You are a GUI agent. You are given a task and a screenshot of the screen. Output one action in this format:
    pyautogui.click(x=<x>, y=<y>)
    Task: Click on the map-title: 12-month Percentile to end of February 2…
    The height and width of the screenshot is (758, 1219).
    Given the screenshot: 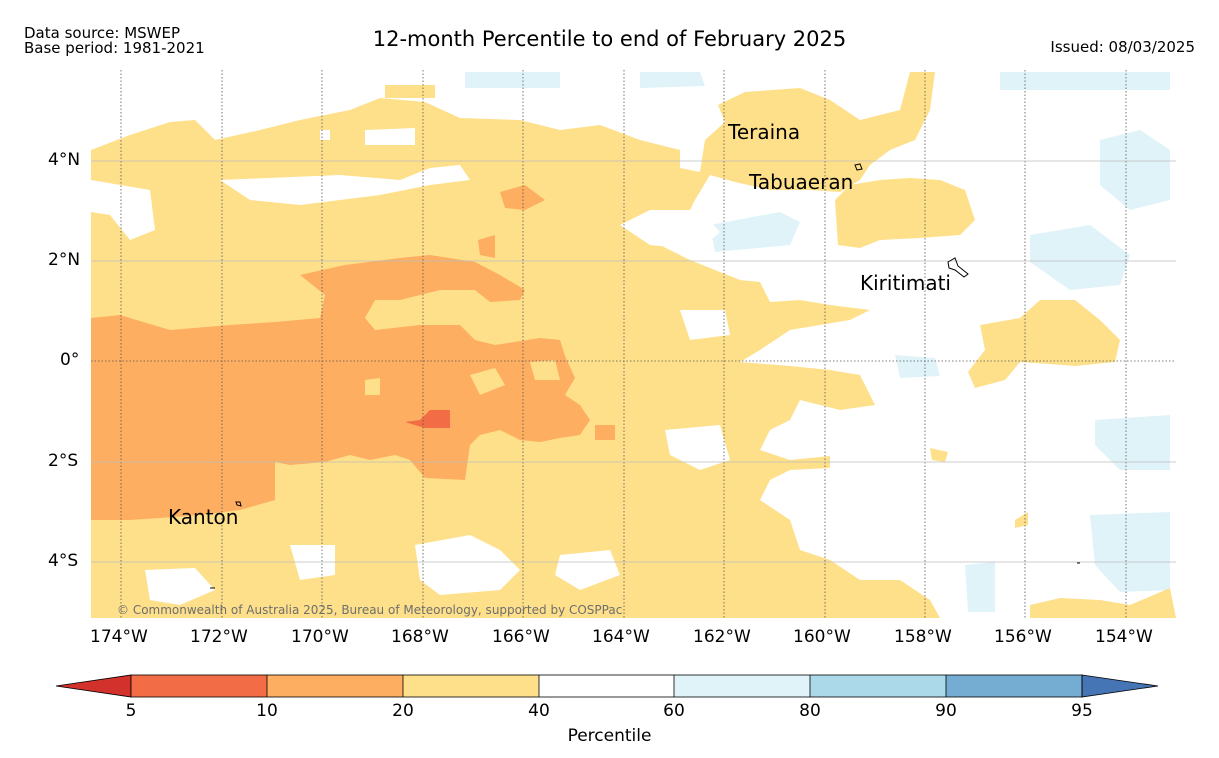 What is the action you would take?
    pyautogui.click(x=609, y=39)
    